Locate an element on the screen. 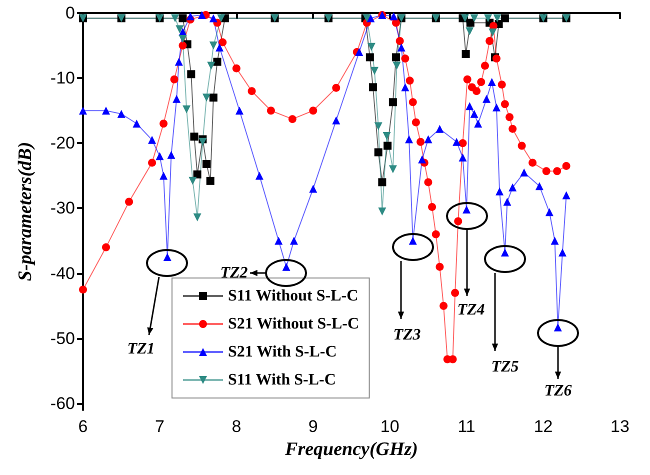 The width and height of the screenshot is (650, 475). legend-label: S11 Without S-L-C is located at coordinates (293, 296).